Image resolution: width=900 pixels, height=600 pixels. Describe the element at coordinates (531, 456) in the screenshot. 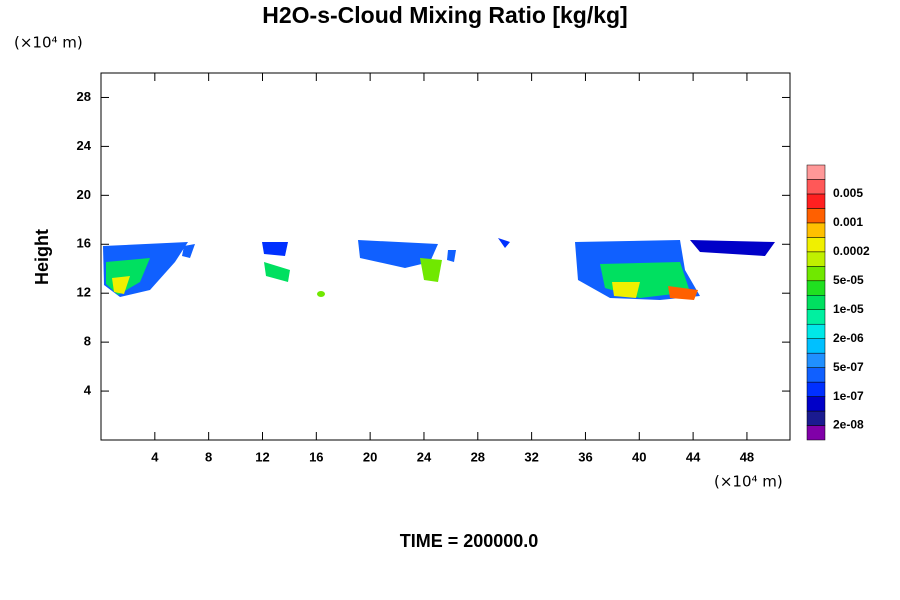

I see `x-tick-label: 32` at that location.